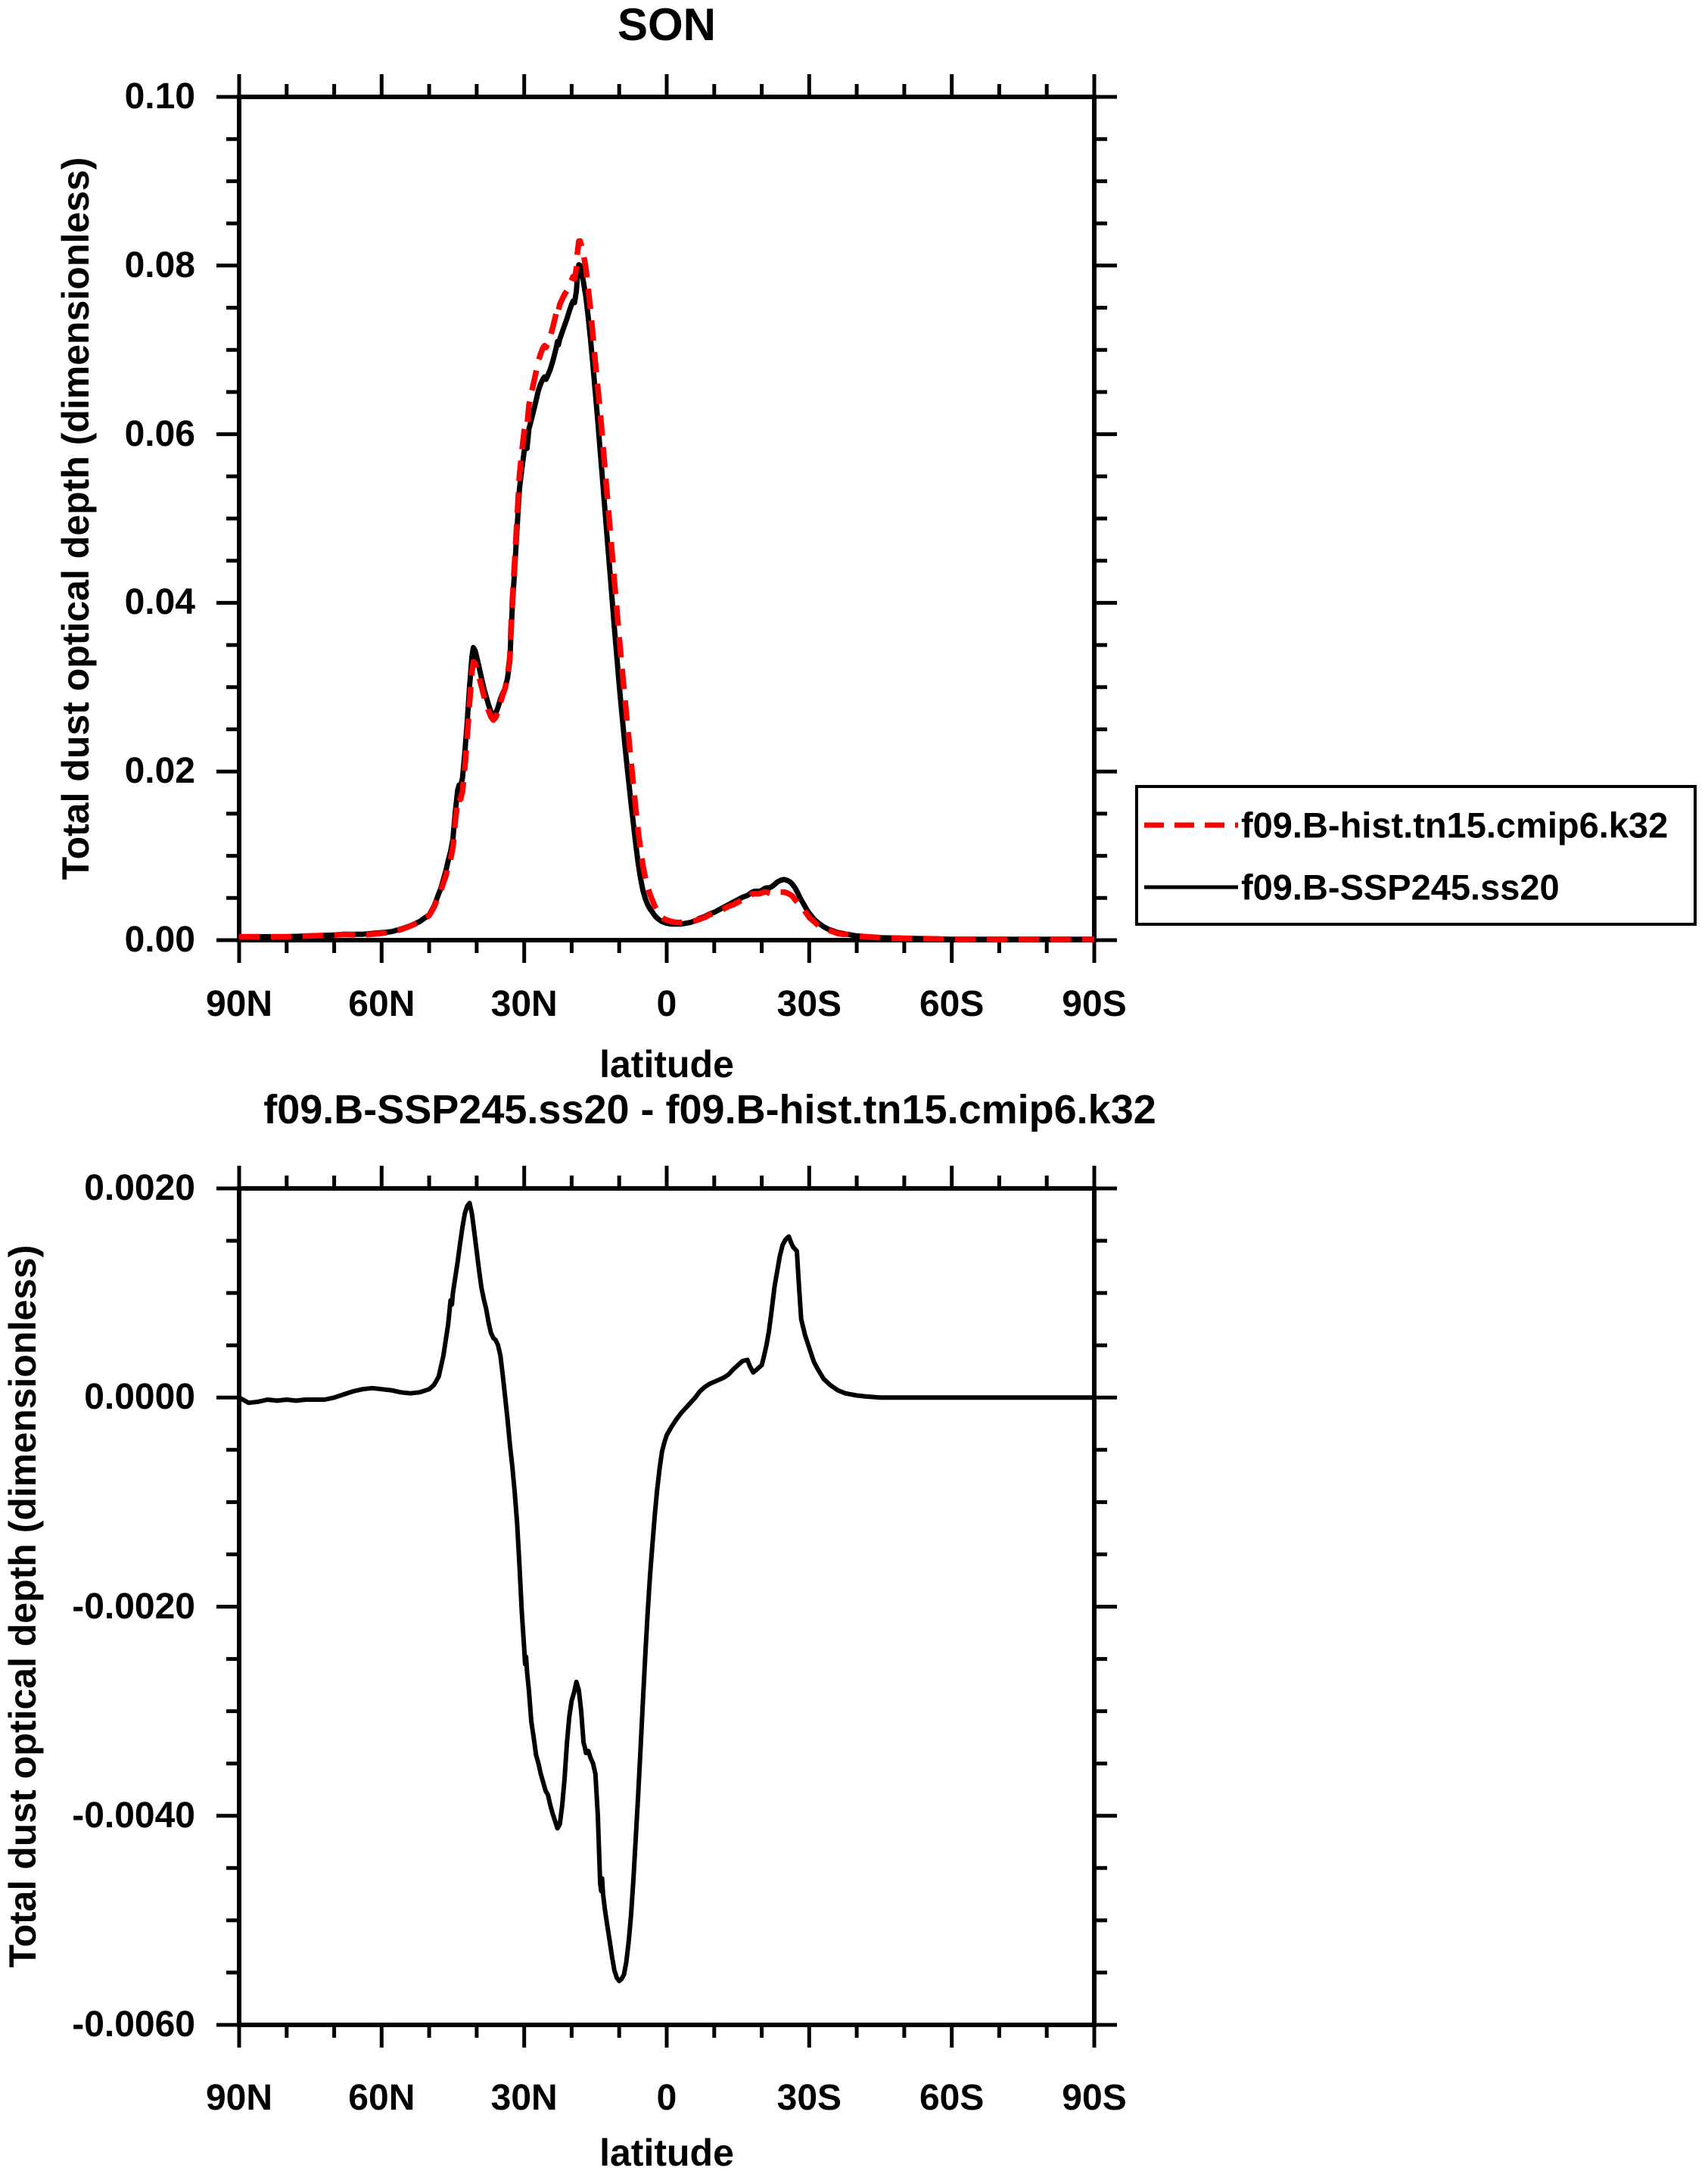 Image resolution: width=1708 pixels, height=2174 pixels. I want to click on chart-1-x-tick-label: 0, so click(667, 2098).